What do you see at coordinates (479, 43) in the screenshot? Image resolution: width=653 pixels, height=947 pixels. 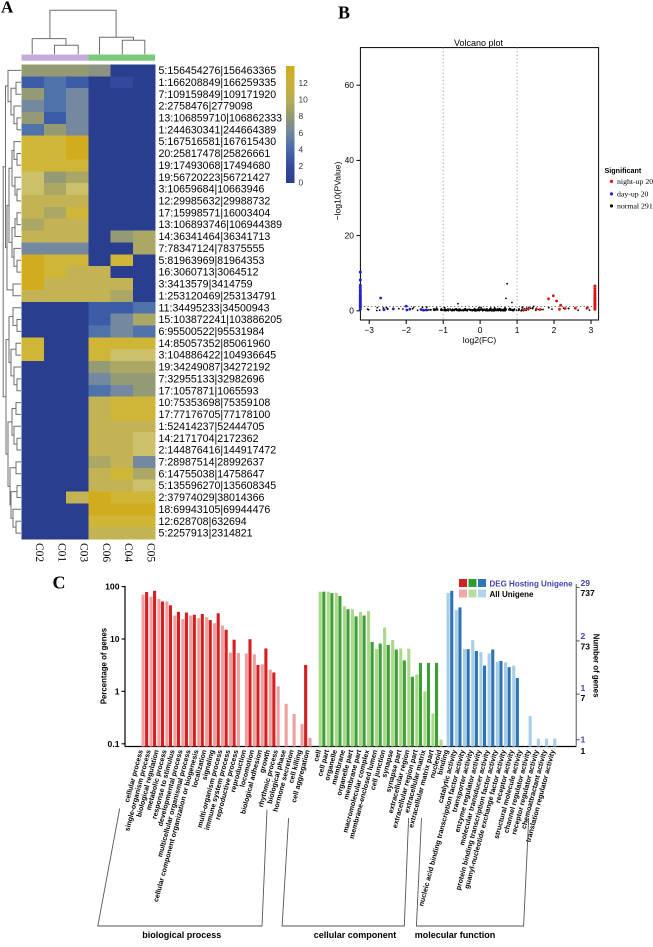 I see `svg-text: Volcano plot` at bounding box center [479, 43].